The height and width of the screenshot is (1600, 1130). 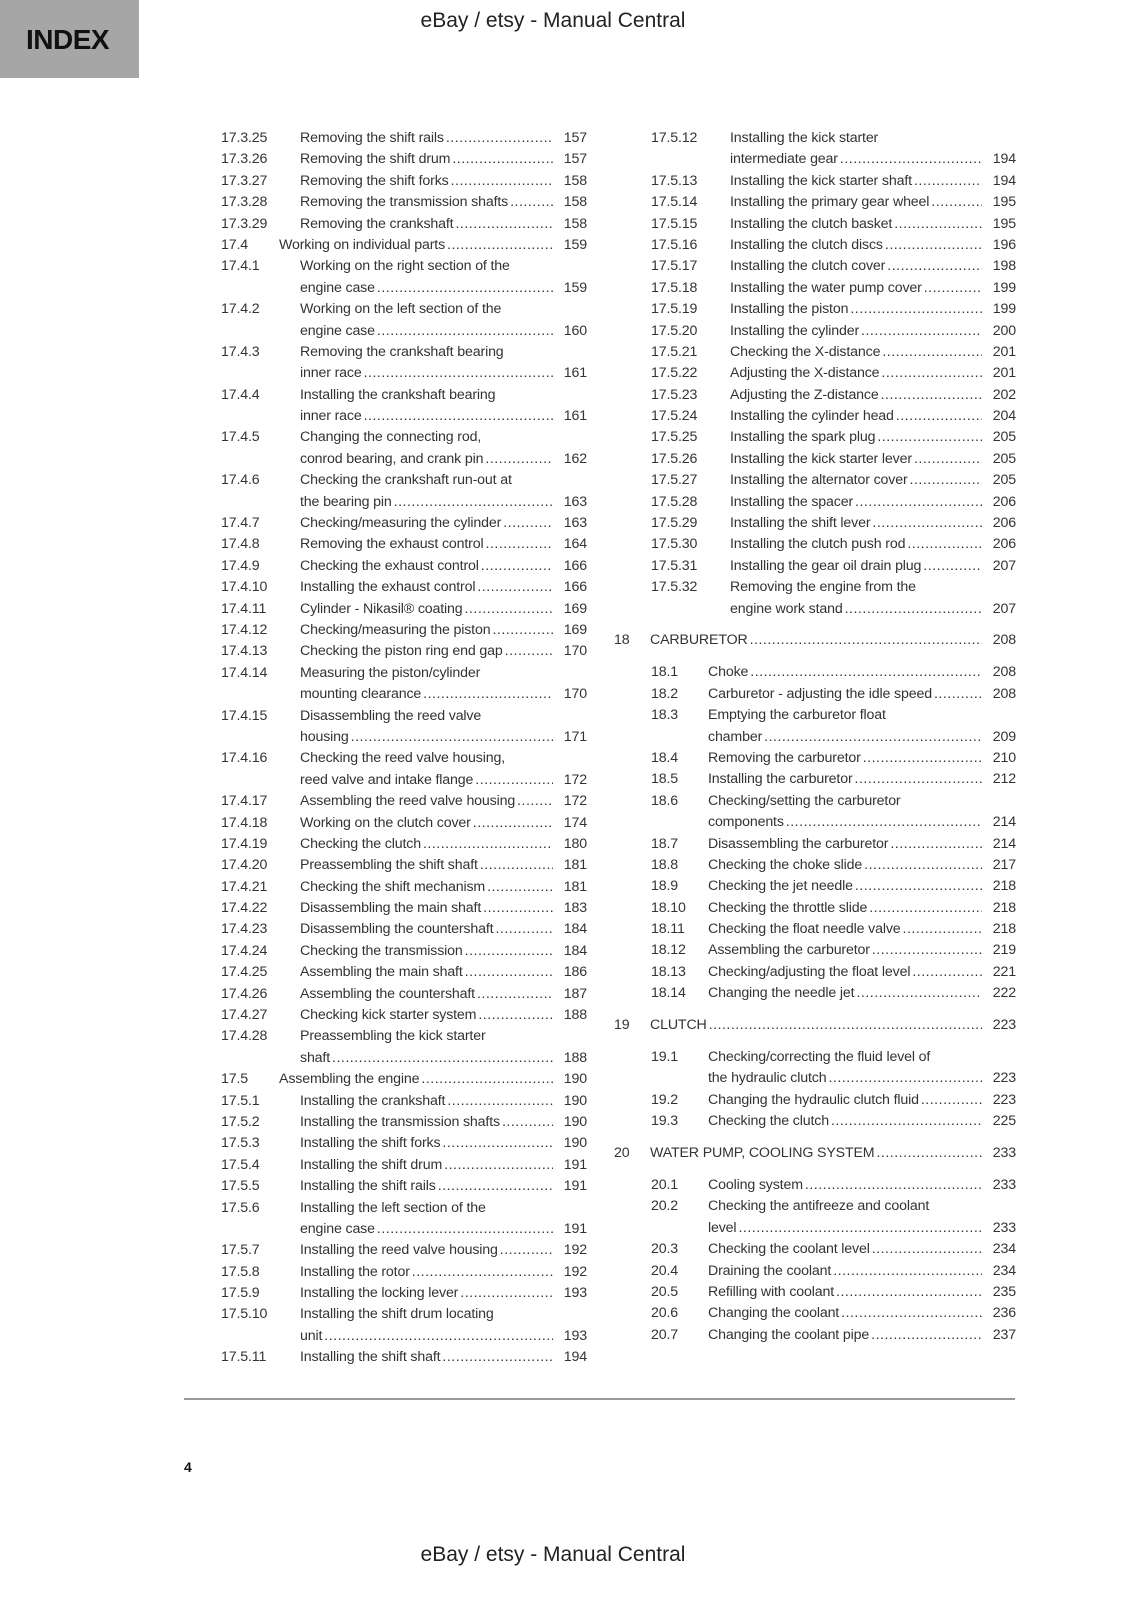 I want to click on toc-entry: 17.5.3 Installing the shift forks 190, so click(x=404, y=1143).